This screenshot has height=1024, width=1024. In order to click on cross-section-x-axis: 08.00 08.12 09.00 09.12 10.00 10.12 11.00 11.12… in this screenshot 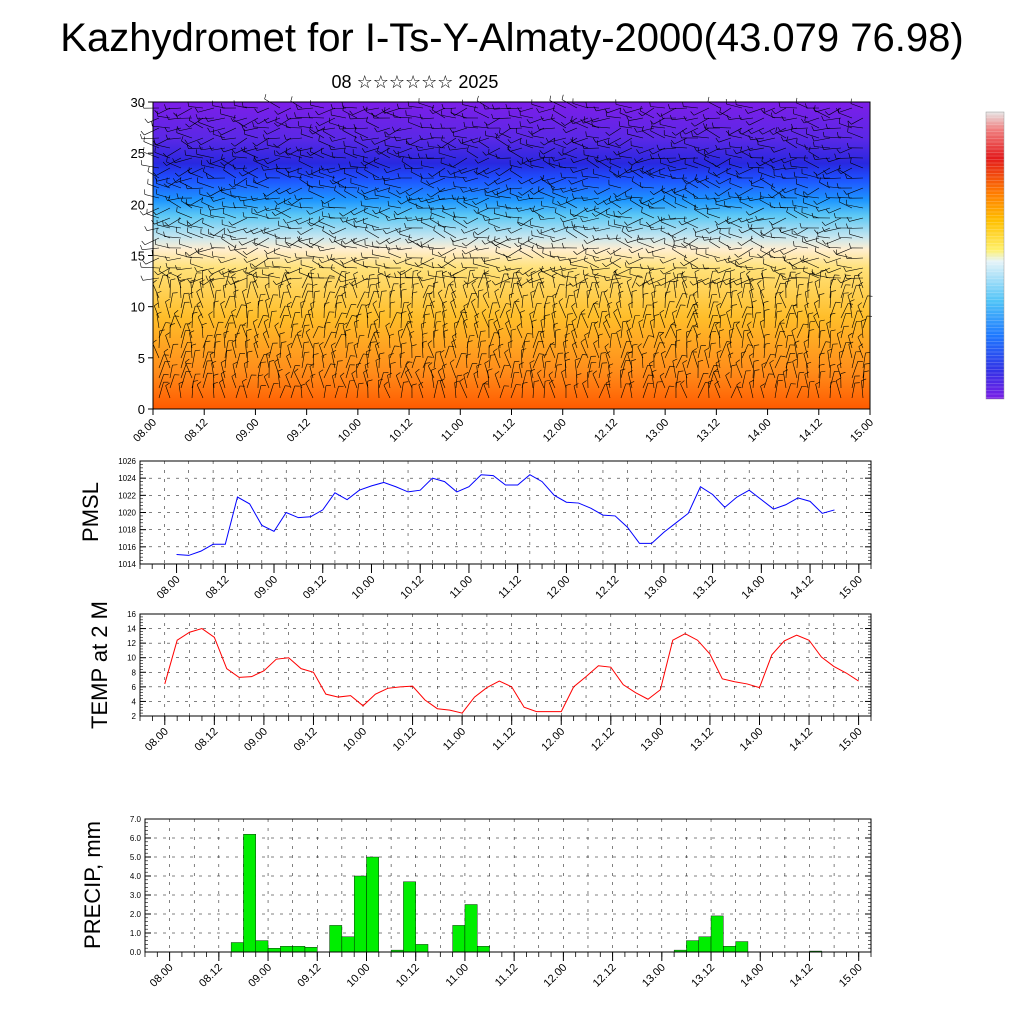, I will do `click(503, 427)`.